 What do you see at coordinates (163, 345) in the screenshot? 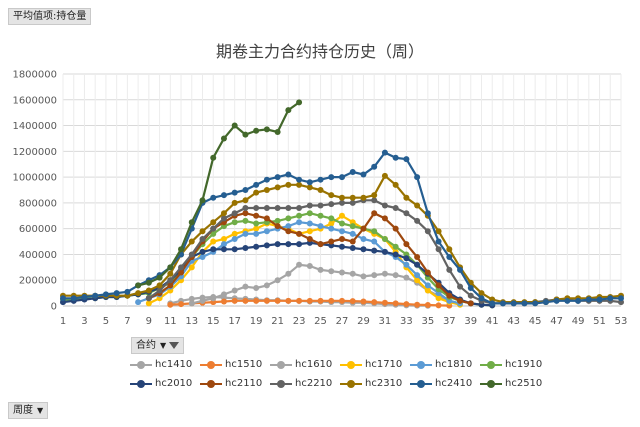
I see `dropdown-icon: ▼` at bounding box center [163, 345].